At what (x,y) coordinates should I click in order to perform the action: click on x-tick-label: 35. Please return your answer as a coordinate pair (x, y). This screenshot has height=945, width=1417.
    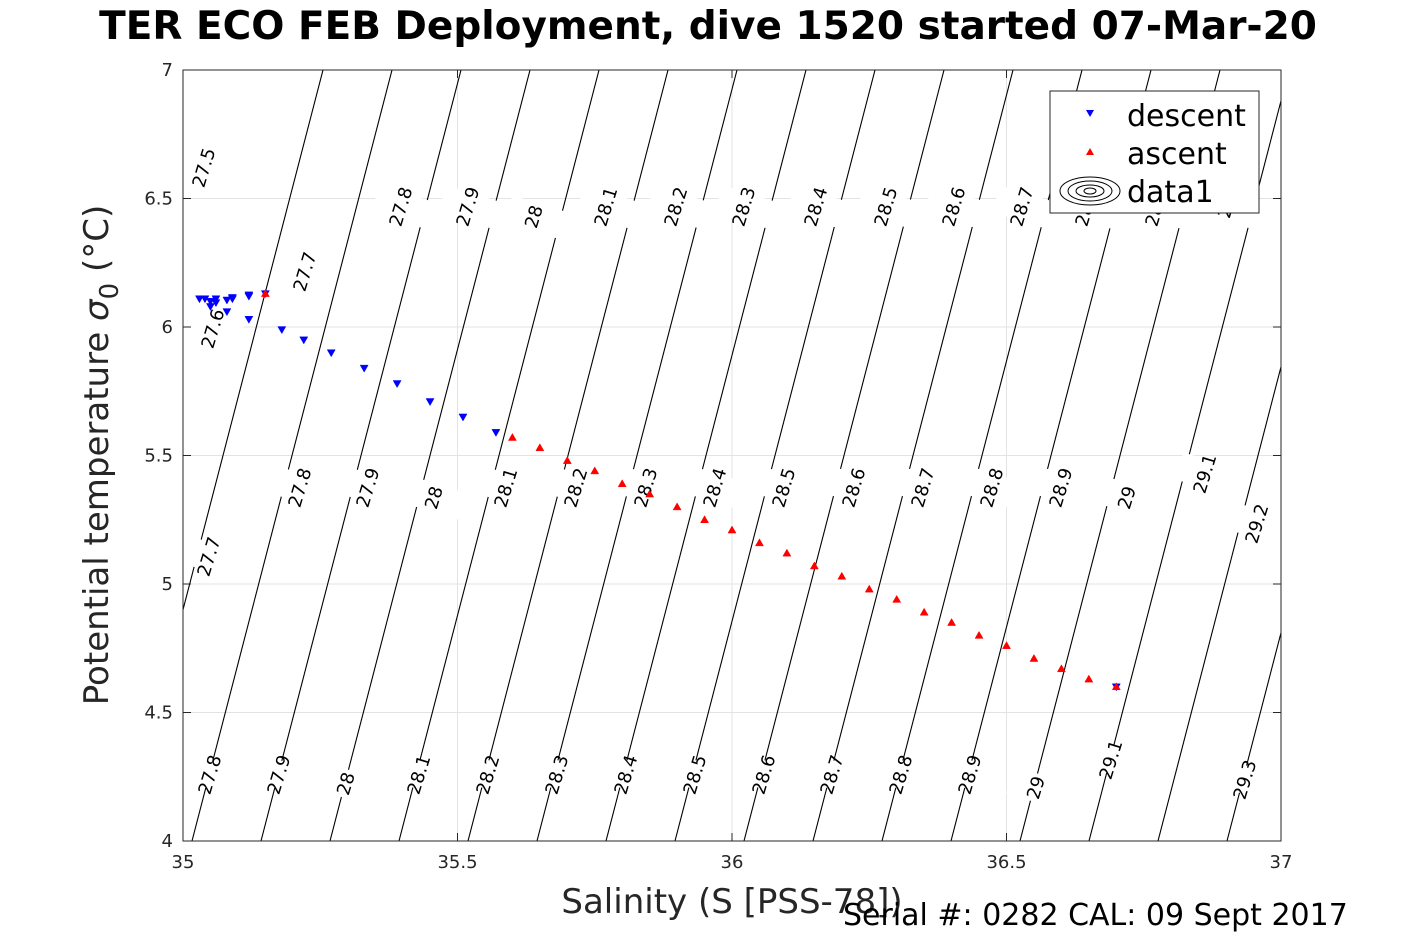
    Looking at the image, I should click on (183, 862).